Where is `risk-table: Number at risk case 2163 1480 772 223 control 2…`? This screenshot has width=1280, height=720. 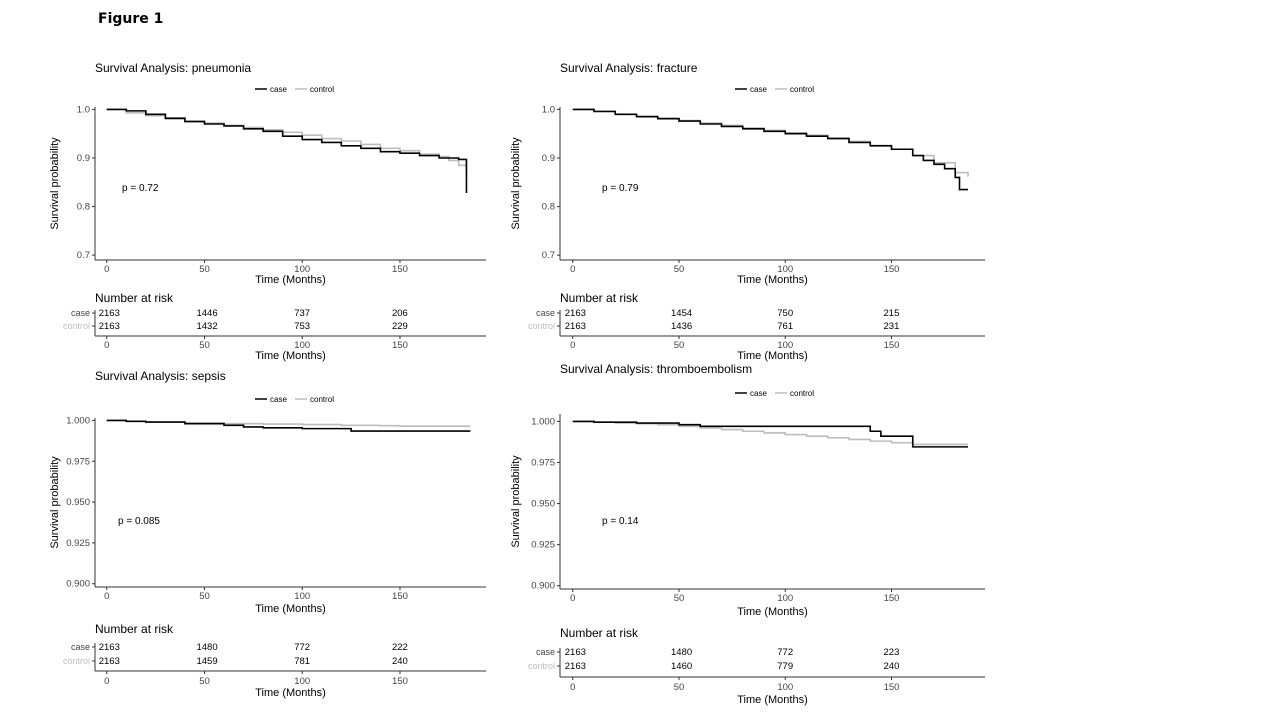 risk-table: Number at risk case 2163 1480 772 223 control 2… is located at coordinates (756, 666).